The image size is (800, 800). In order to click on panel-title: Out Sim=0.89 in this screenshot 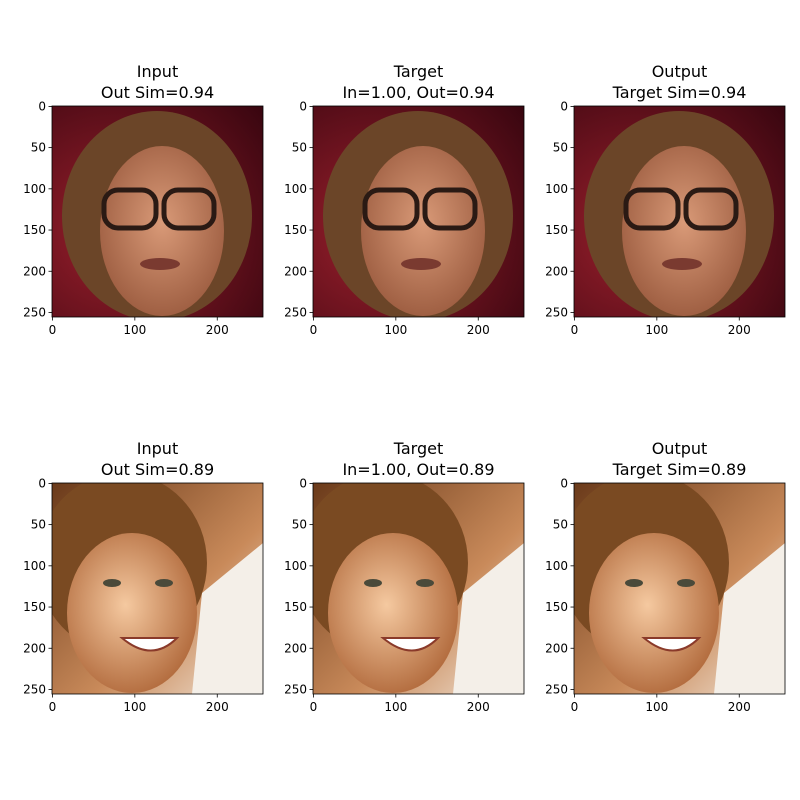, I will do `click(157, 469)`.